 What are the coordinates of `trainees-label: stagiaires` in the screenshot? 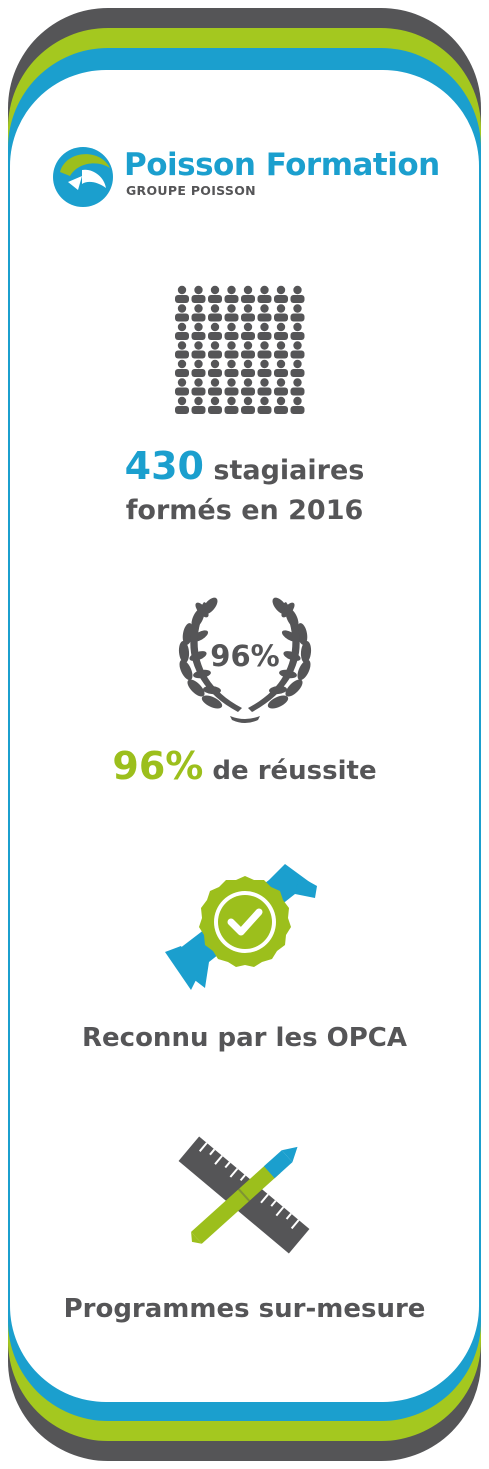 It's located at (289, 470).